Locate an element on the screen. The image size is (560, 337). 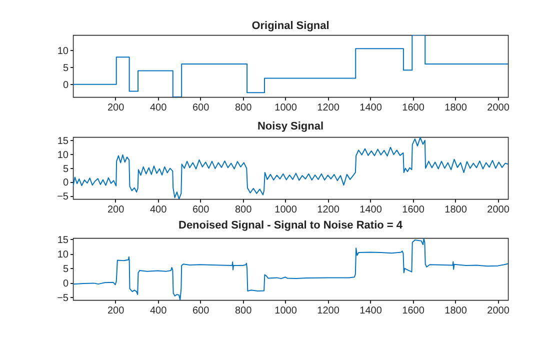
chart-title: Denoised Signal - Signal to Noise Ratio = 4 is located at coordinates (291, 225).